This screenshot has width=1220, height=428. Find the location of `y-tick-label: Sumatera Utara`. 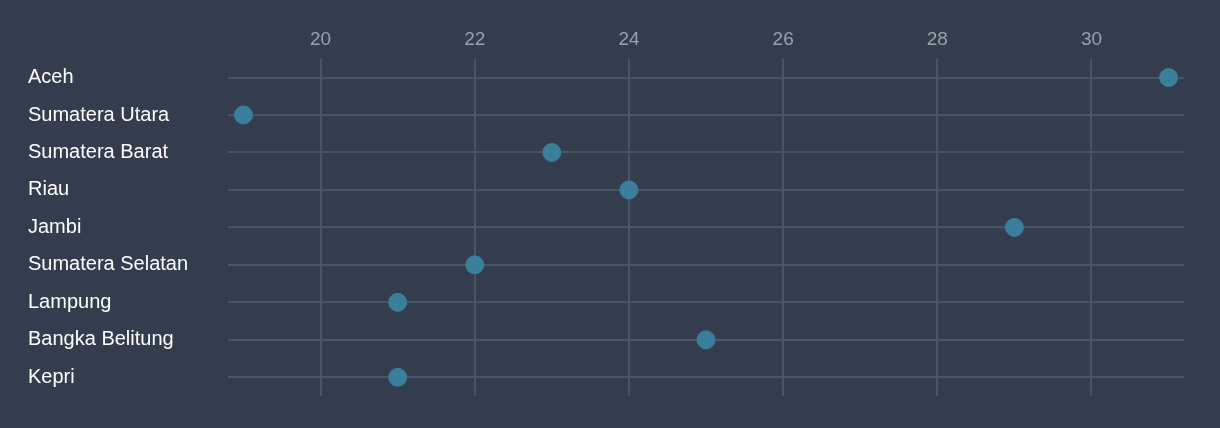

y-tick-label: Sumatera Utara is located at coordinates (99, 113).